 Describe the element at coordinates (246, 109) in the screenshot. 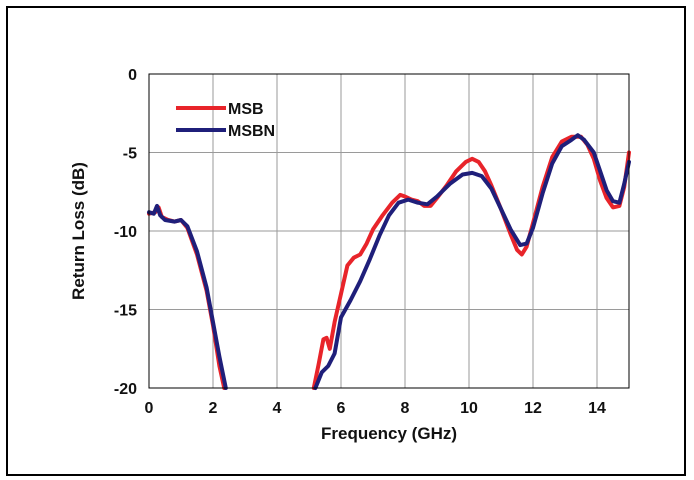

I see `legend-label-msb: MSB` at that location.